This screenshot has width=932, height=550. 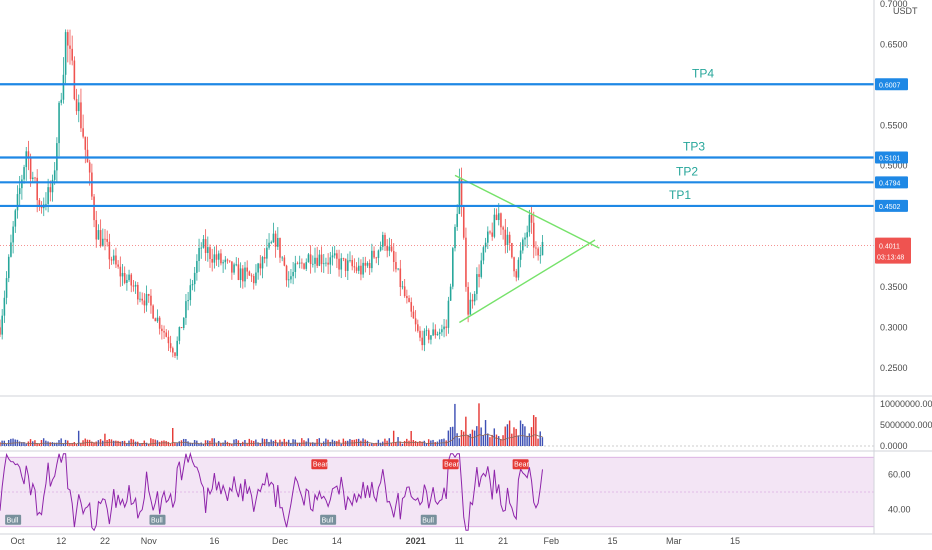 I want to click on symmetrical-triangle-drawing, so click(x=527, y=249).